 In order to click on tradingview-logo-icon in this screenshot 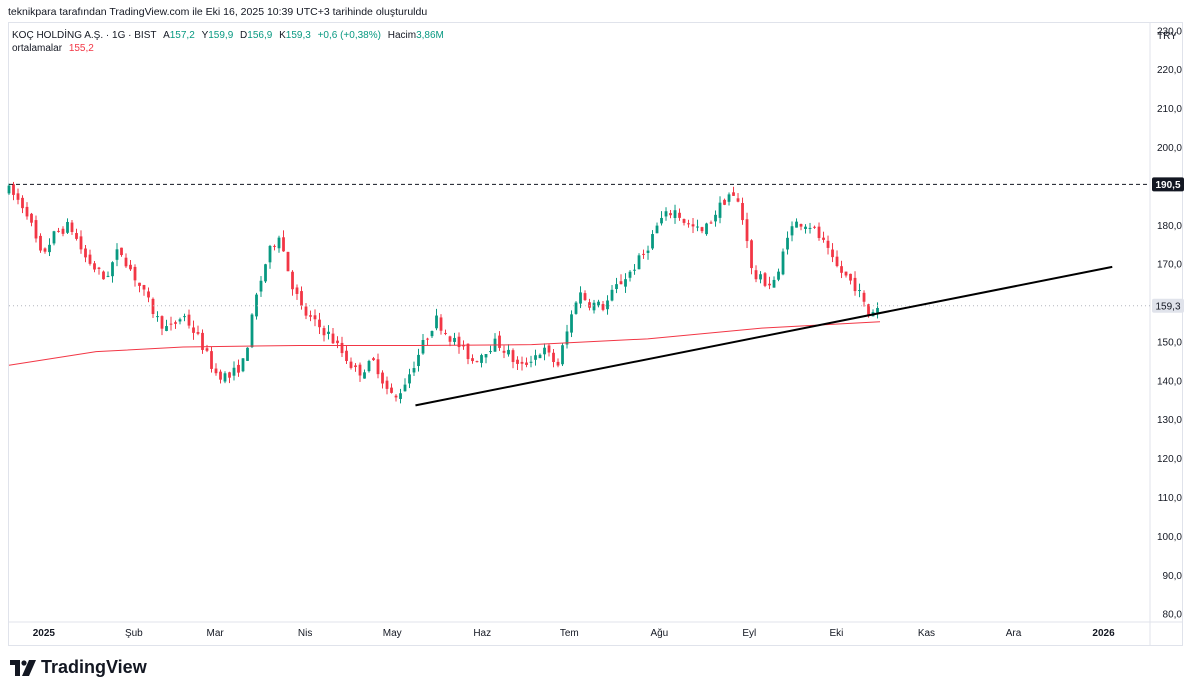, I will do `click(23, 667)`.